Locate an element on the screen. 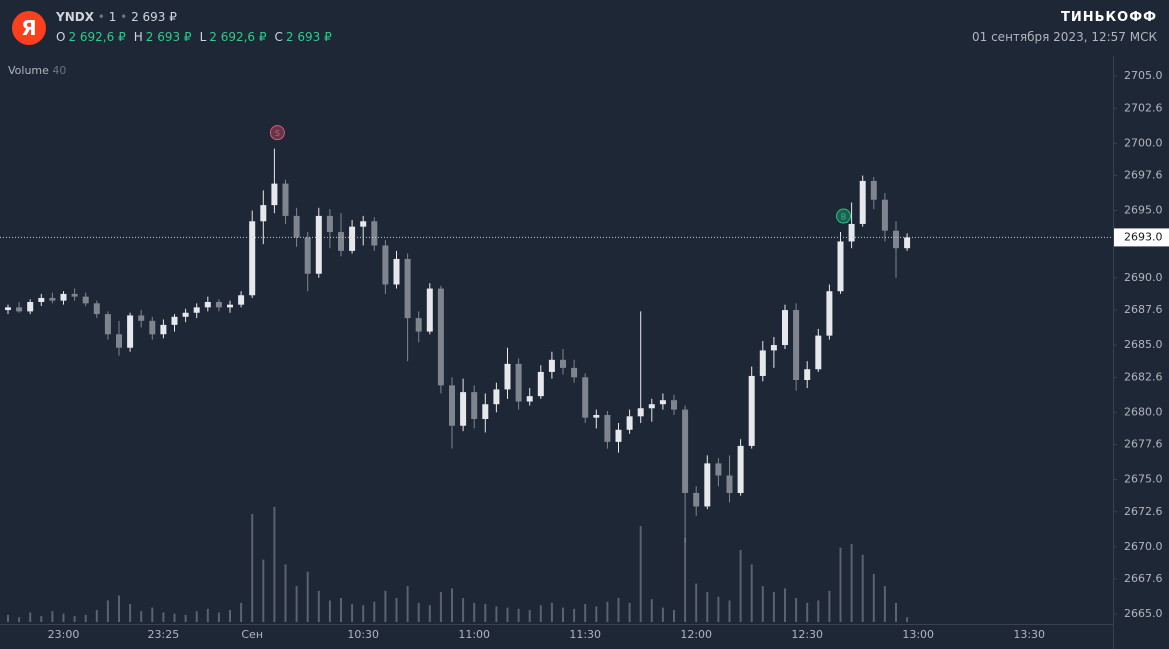 The image size is (1169, 649). marker-circle is located at coordinates (277, 133).